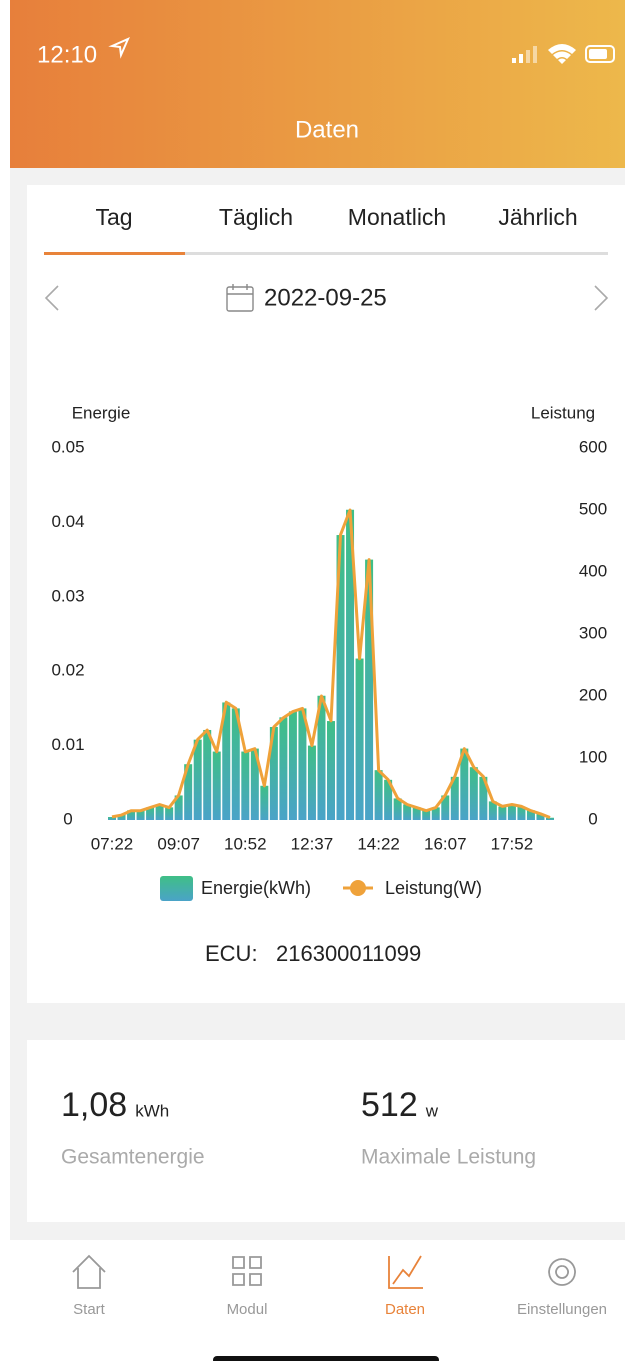 The width and height of the screenshot is (625, 1361). Describe the element at coordinates (114, 253) in the screenshot. I see `tab-indicator` at that location.